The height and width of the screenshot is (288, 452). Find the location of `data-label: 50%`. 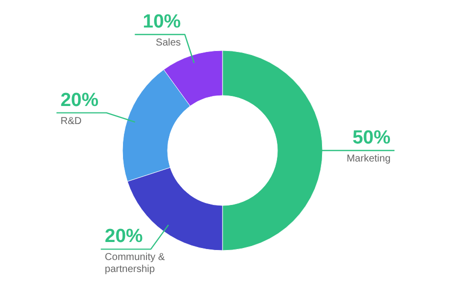

data-label: 50% is located at coordinates (371, 138).